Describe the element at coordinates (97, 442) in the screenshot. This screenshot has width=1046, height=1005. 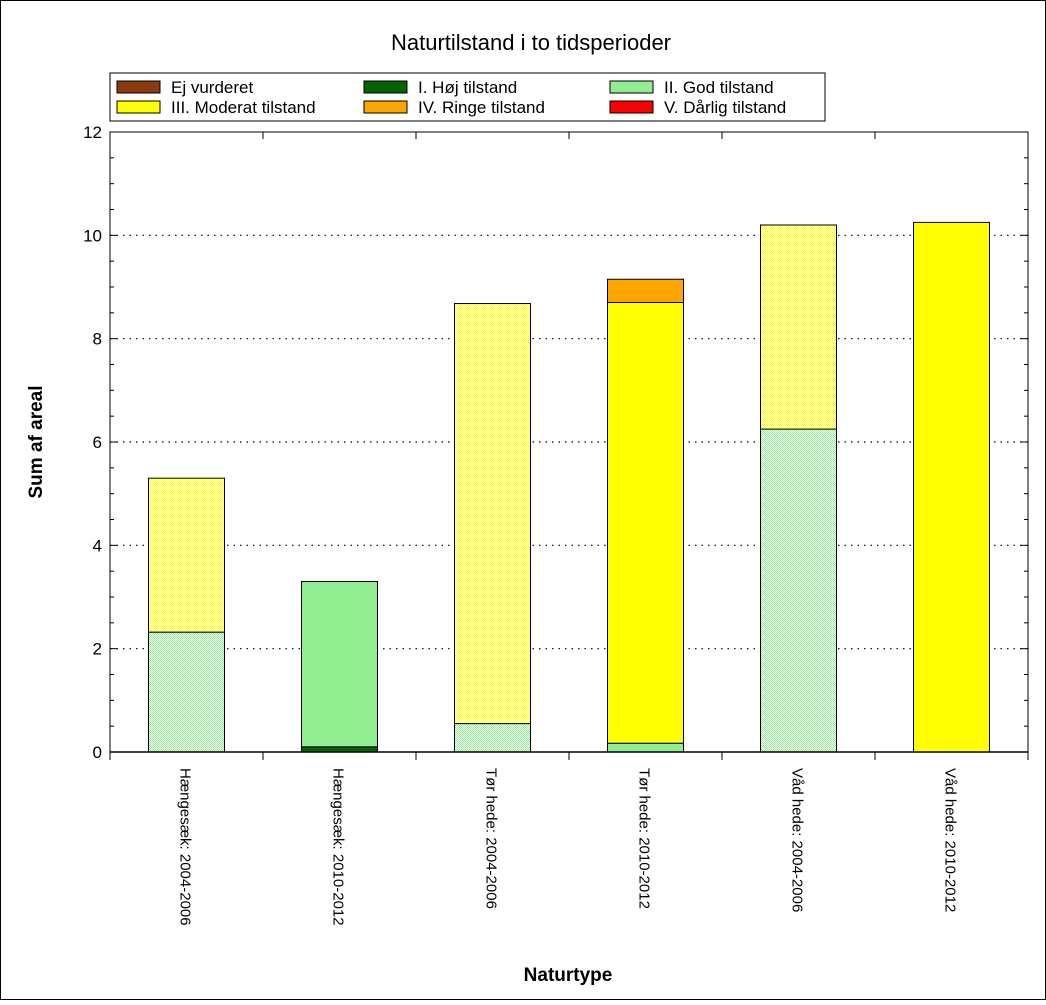
I see `y-tick-label-3: 6` at that location.